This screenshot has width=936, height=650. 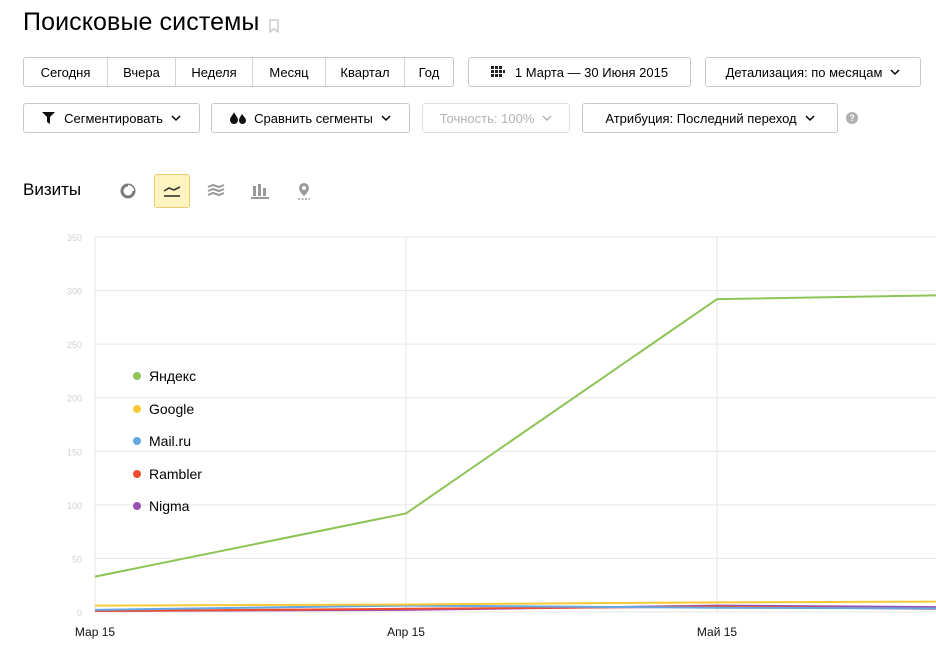 I want to click on segment-label: Сегментировать, so click(x=113, y=118).